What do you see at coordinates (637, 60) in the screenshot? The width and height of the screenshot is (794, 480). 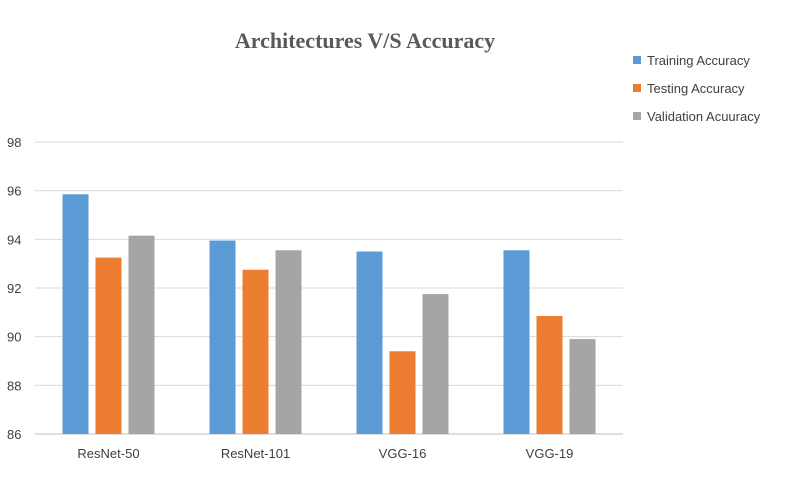 I see `legend-swatch-training` at bounding box center [637, 60].